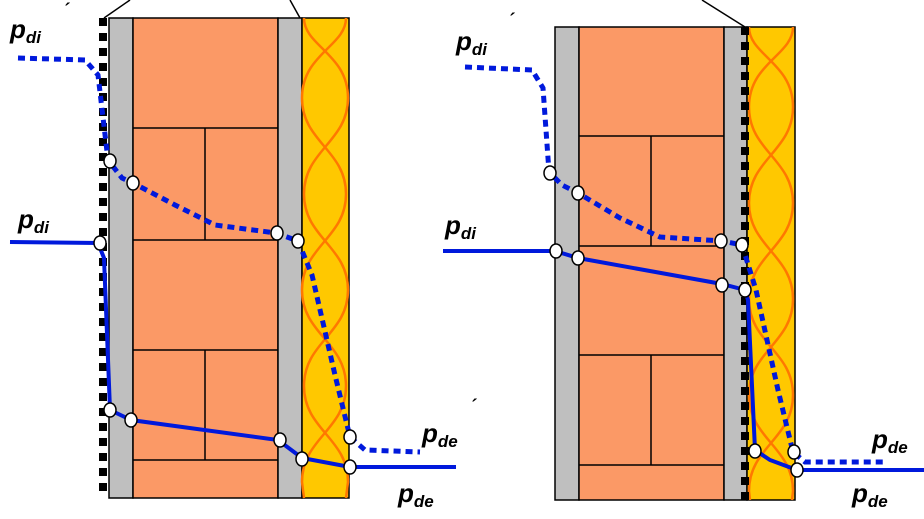 The width and height of the screenshot is (924, 519). I want to click on right-prime-mark-pdi: ´, so click(511, 20).